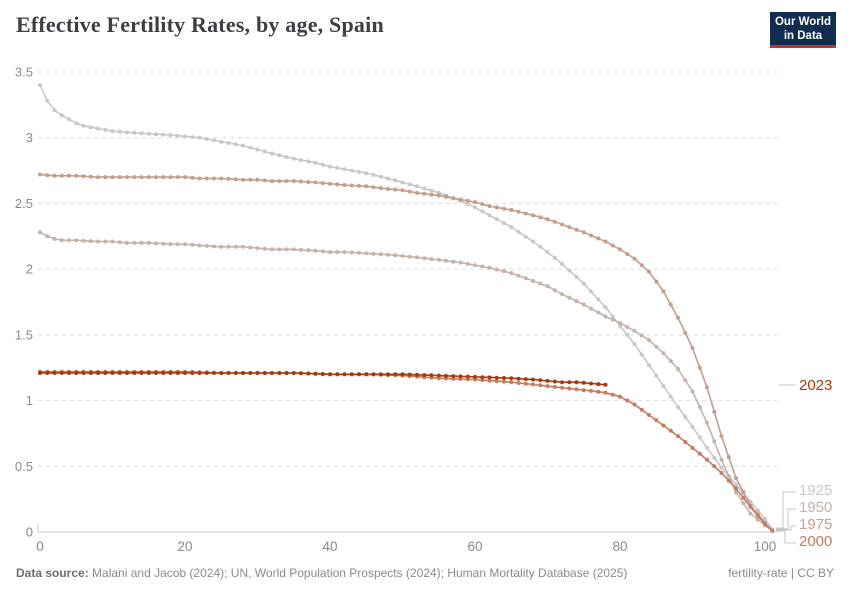  What do you see at coordinates (816, 385) in the screenshot?
I see `series-label-2023: 2023` at bounding box center [816, 385].